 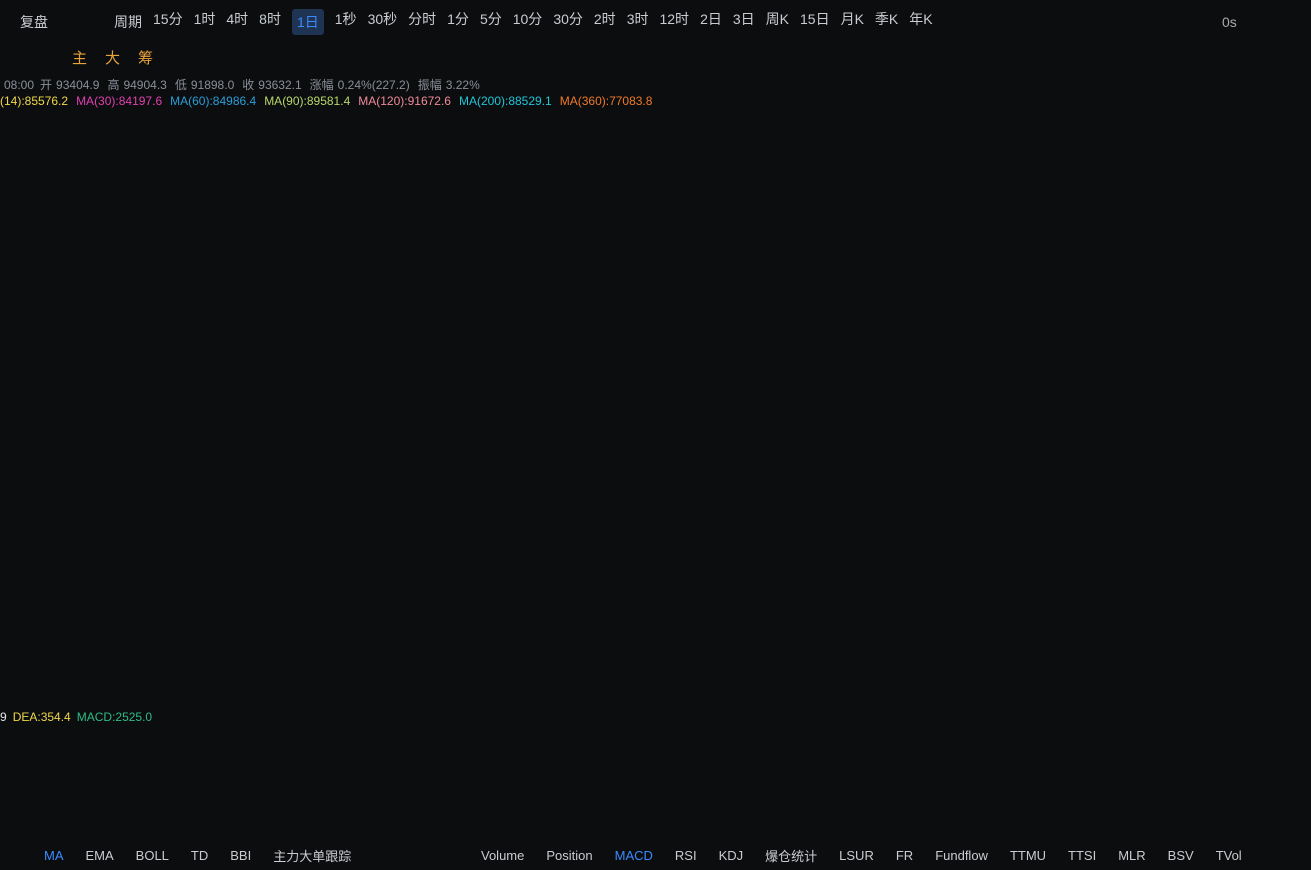 I want to click on indicator: FR, so click(x=904, y=855).